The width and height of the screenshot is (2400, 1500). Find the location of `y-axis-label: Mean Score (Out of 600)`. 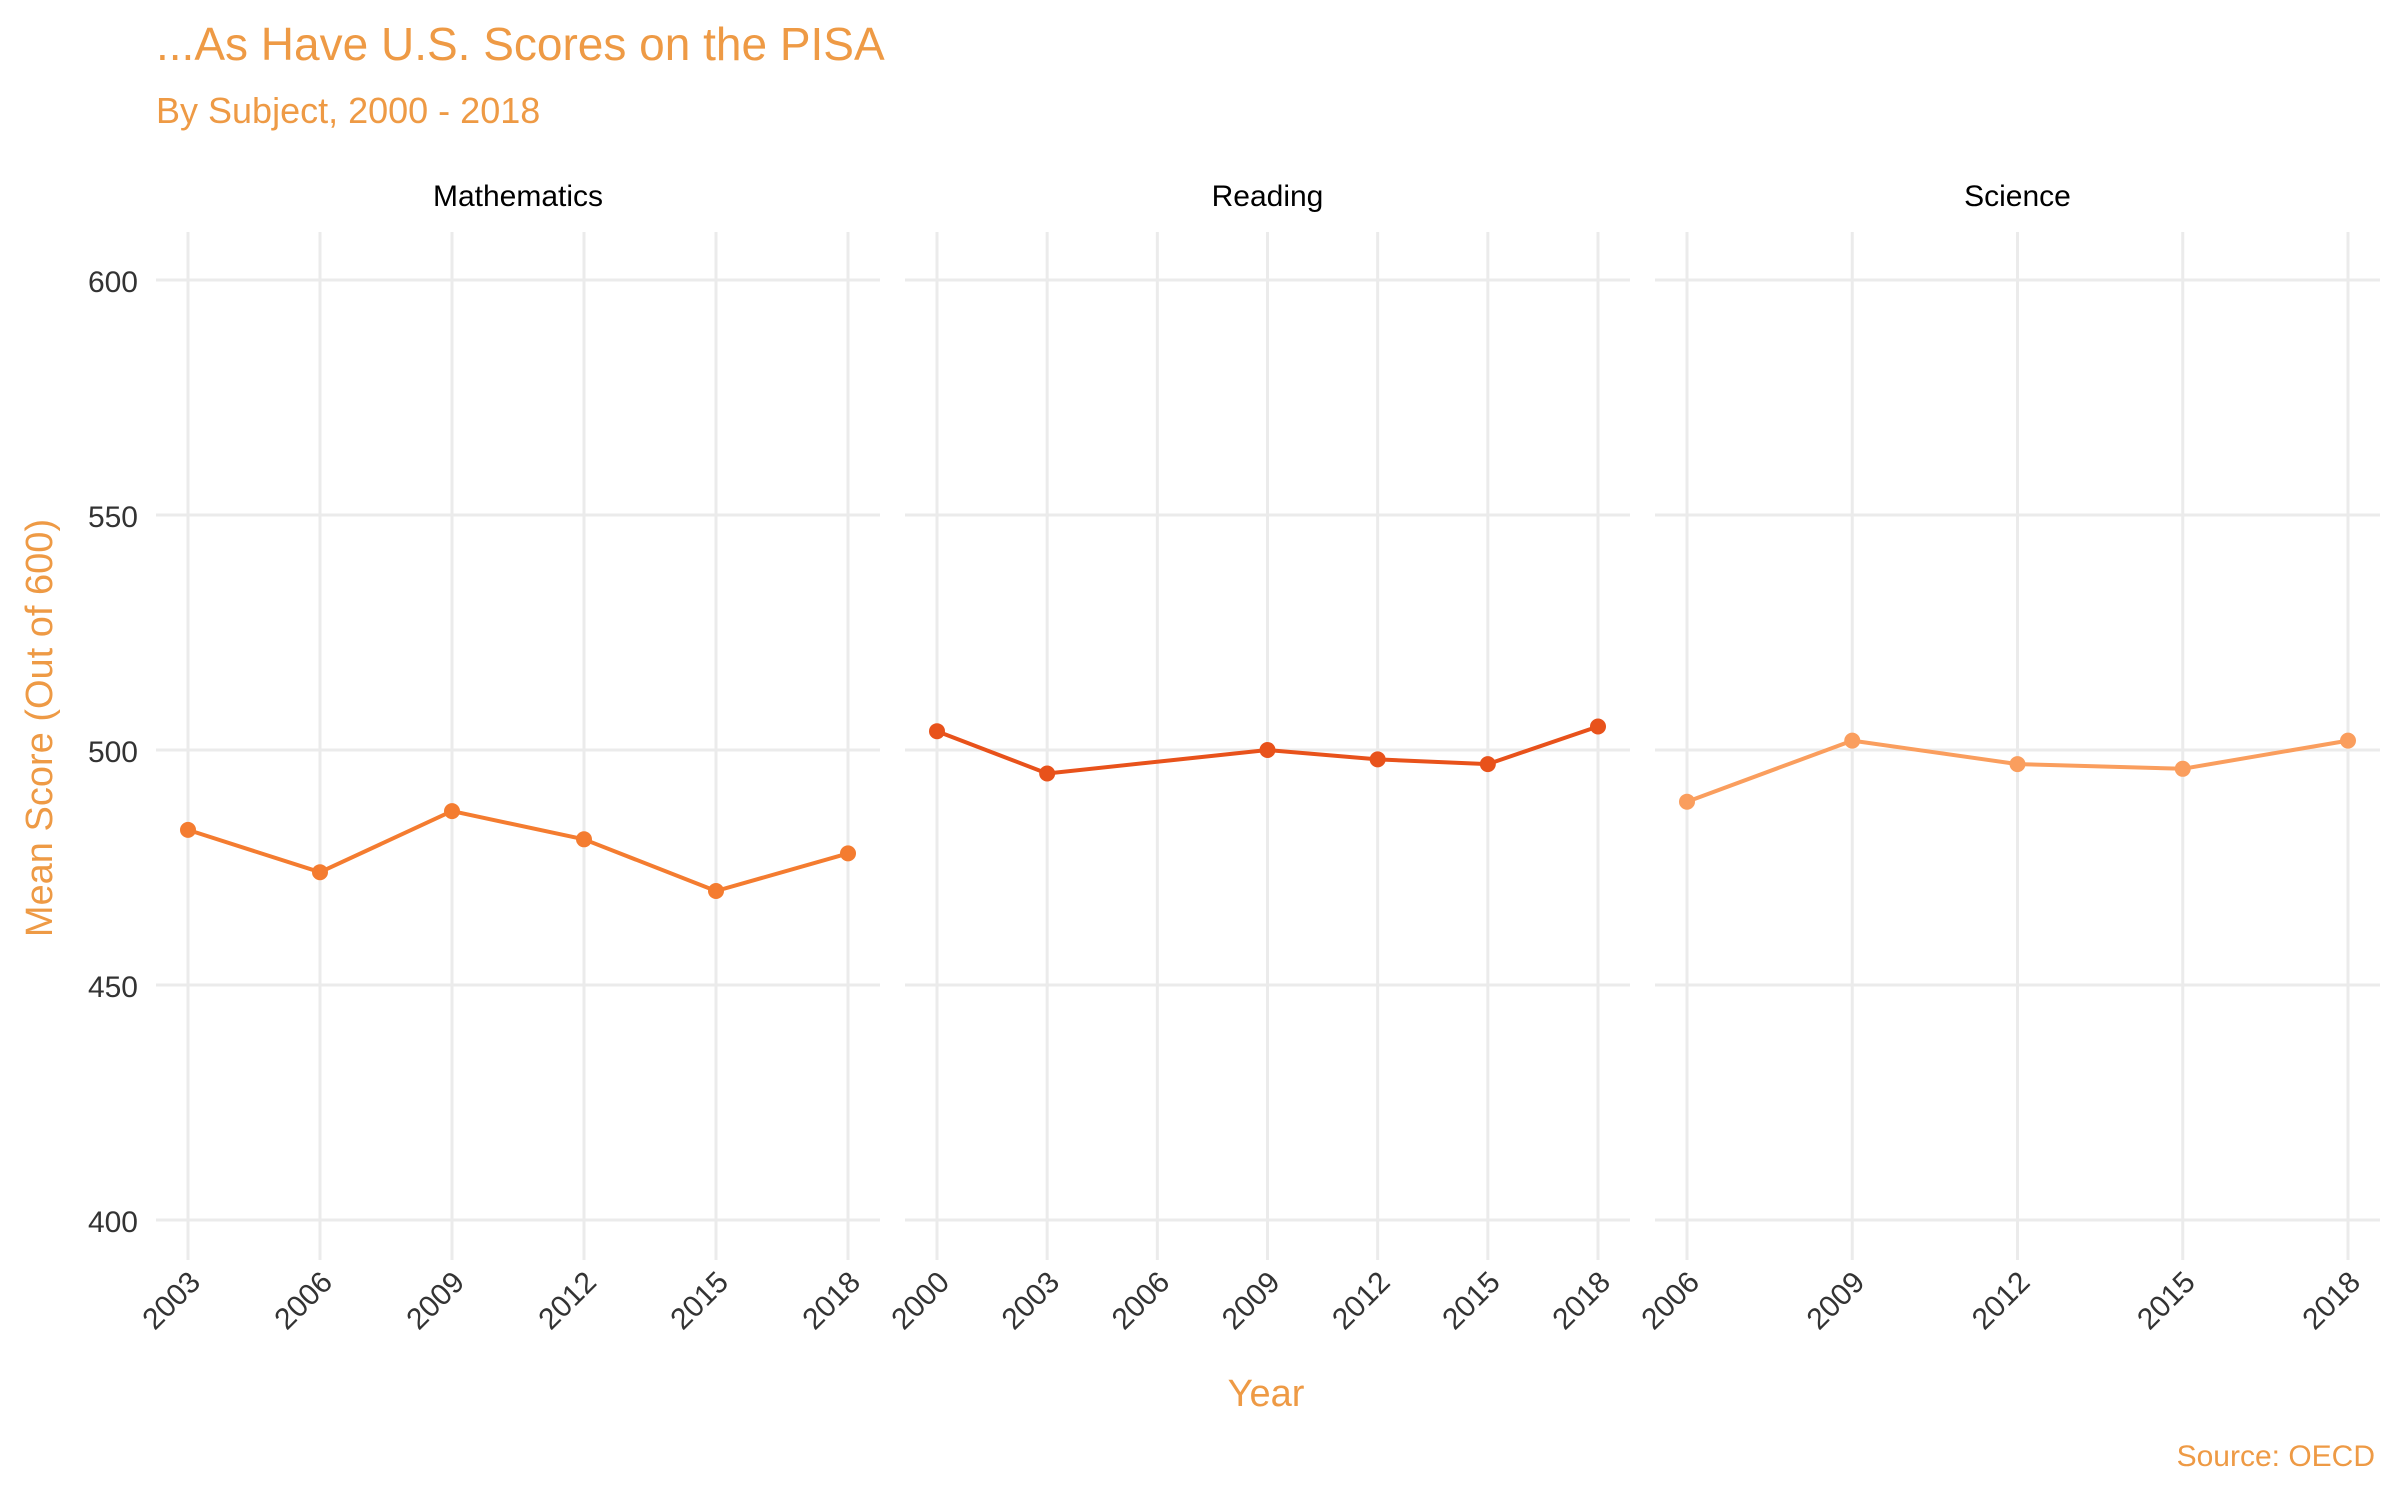

y-axis-label: Mean Score (Out of 600) is located at coordinates (40, 728).